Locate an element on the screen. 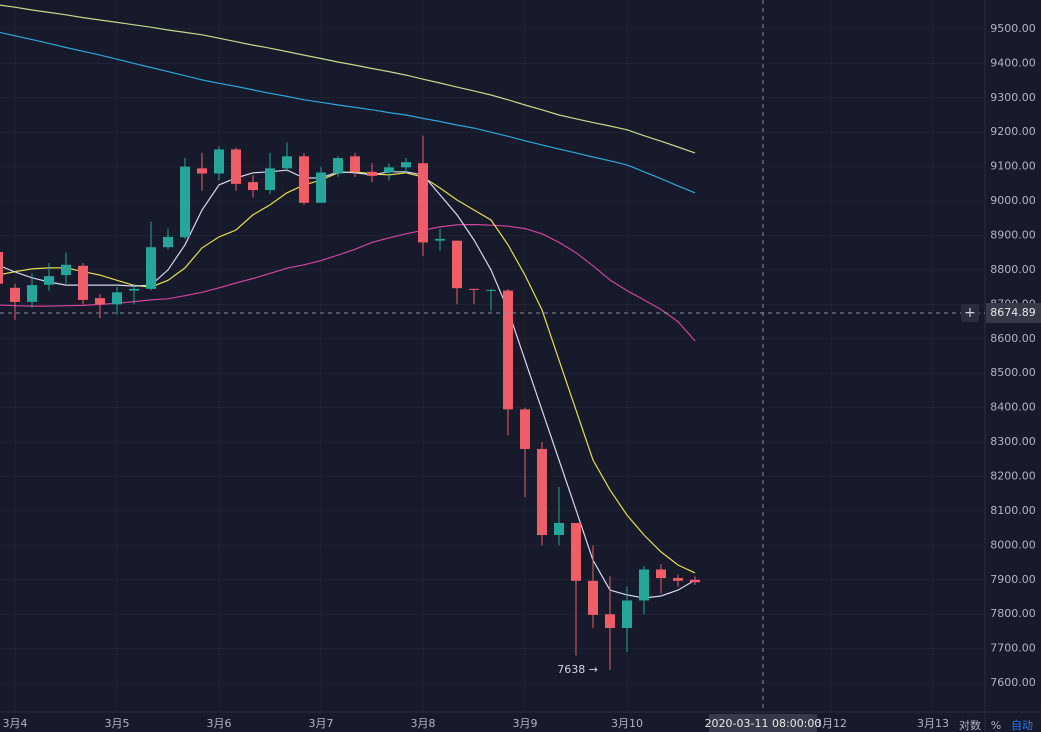 This screenshot has width=1041, height=732. x-tick-label: 3月5 is located at coordinates (116, 723).